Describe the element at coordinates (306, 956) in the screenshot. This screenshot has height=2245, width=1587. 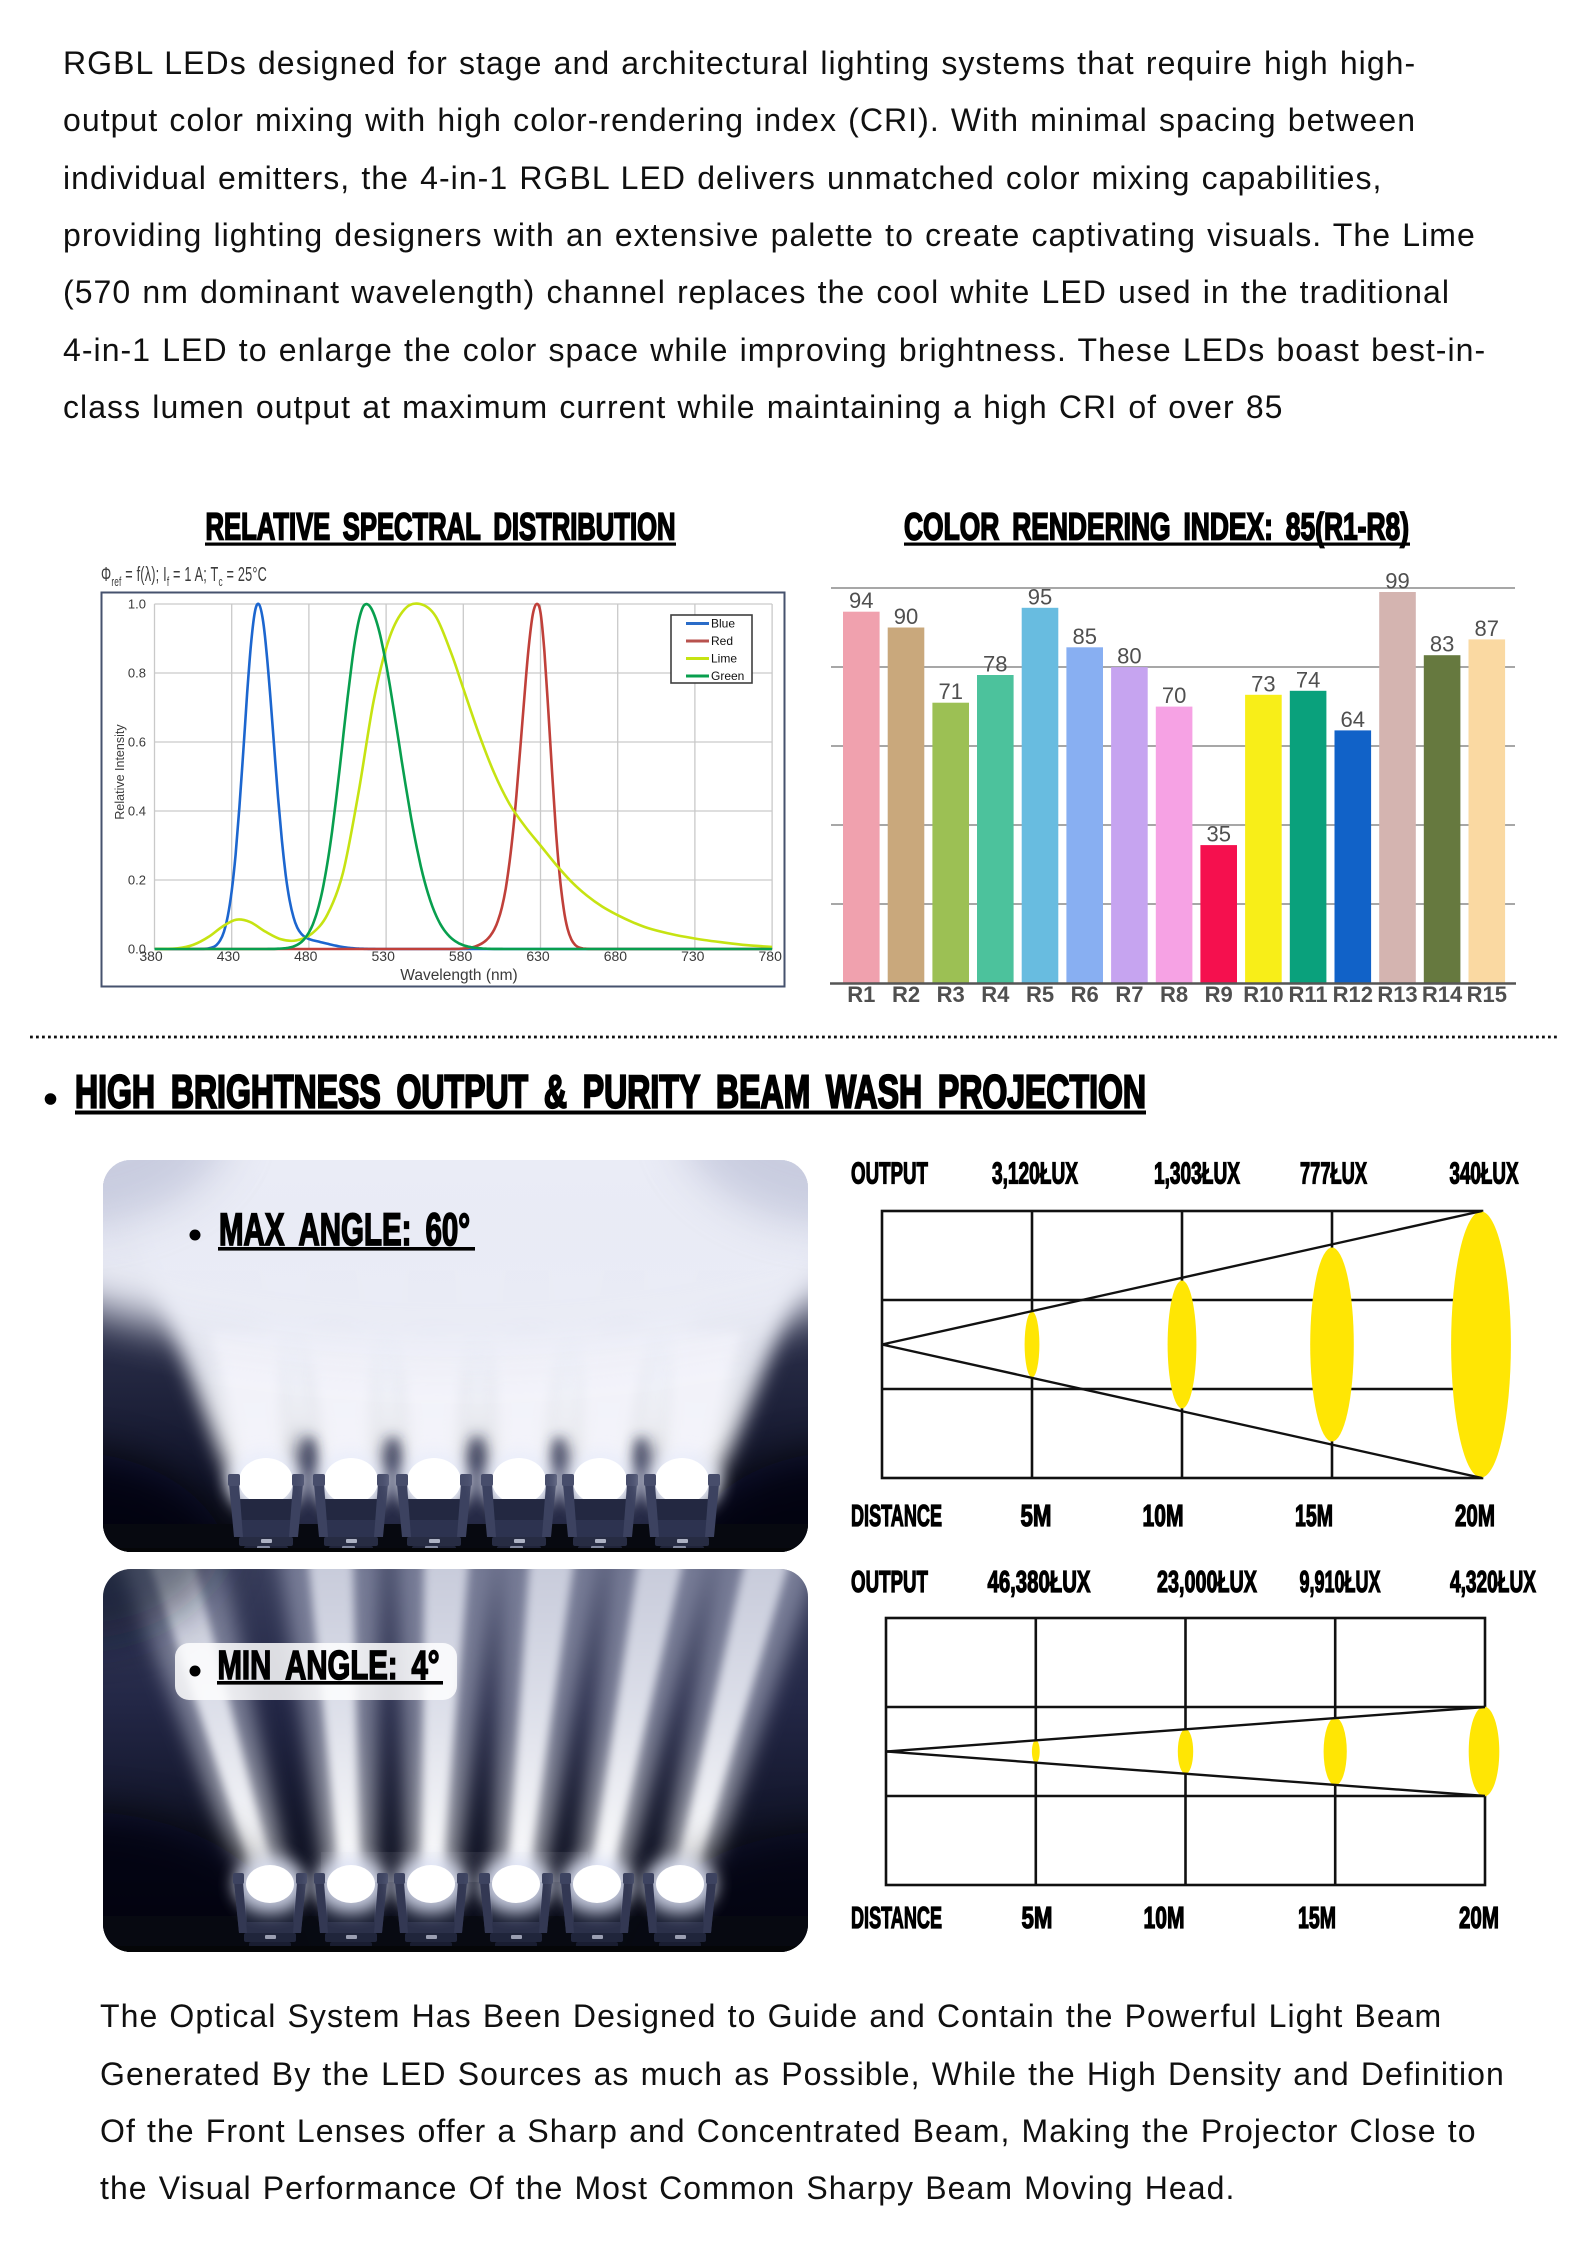
I see `svg-text: 480` at that location.